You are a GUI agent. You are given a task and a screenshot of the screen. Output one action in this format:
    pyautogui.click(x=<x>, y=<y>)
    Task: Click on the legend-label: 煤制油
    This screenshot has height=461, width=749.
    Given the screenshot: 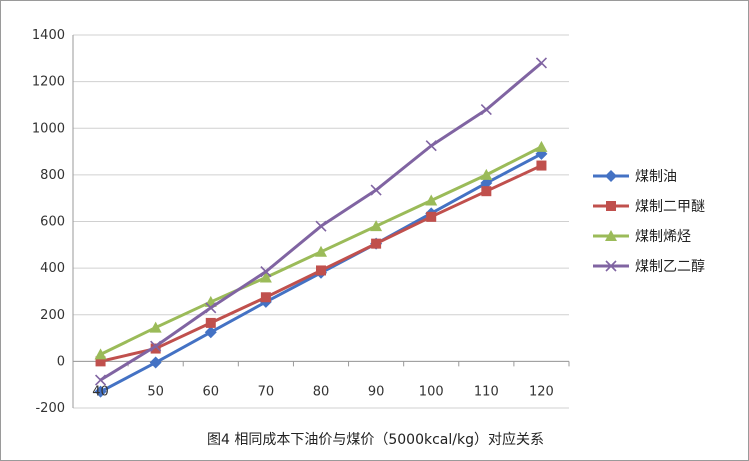 What is the action you would take?
    pyautogui.click(x=656, y=177)
    